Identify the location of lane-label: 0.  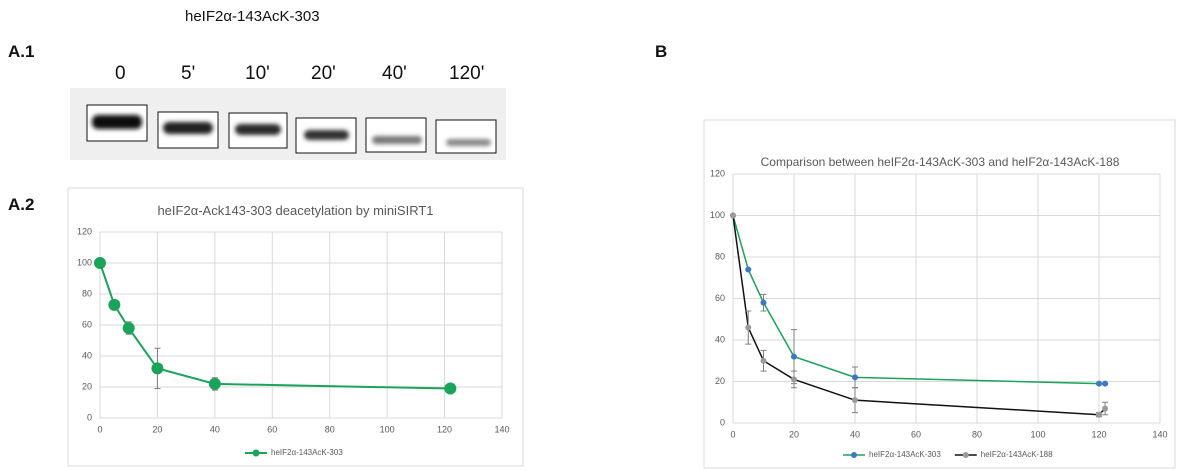
(120, 73).